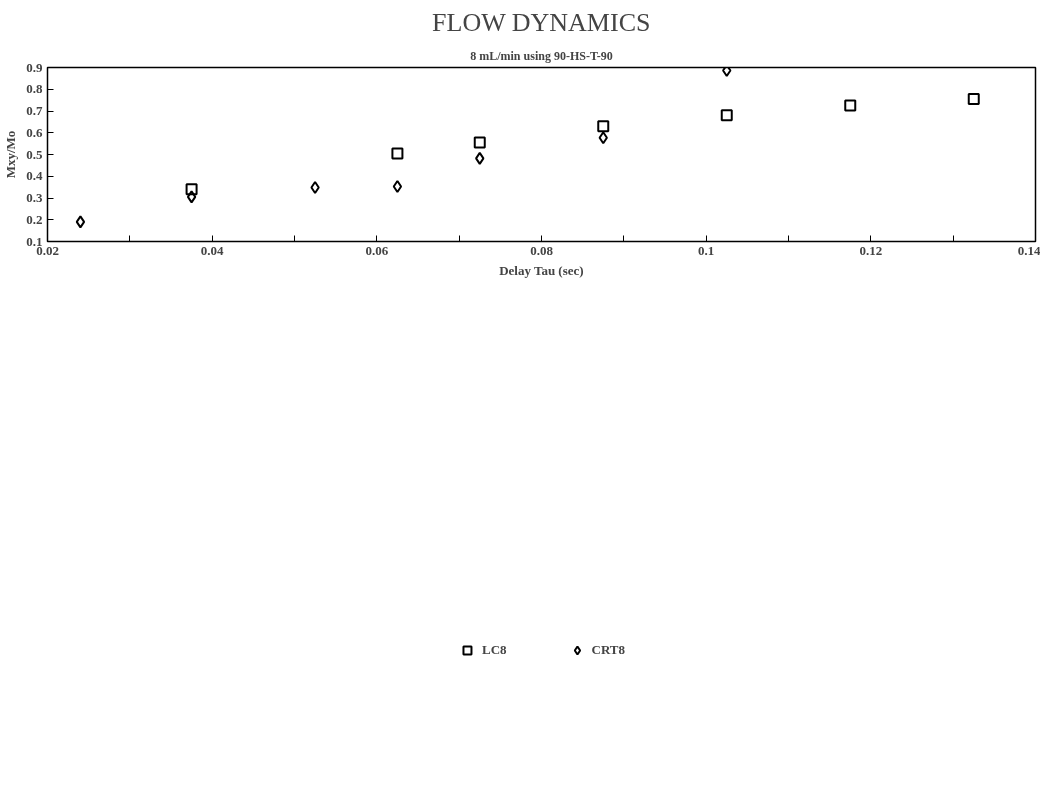 The width and height of the screenshot is (1057, 796). Describe the element at coordinates (34, 197) in the screenshot. I see `y-tick-label: 0.3` at that location.